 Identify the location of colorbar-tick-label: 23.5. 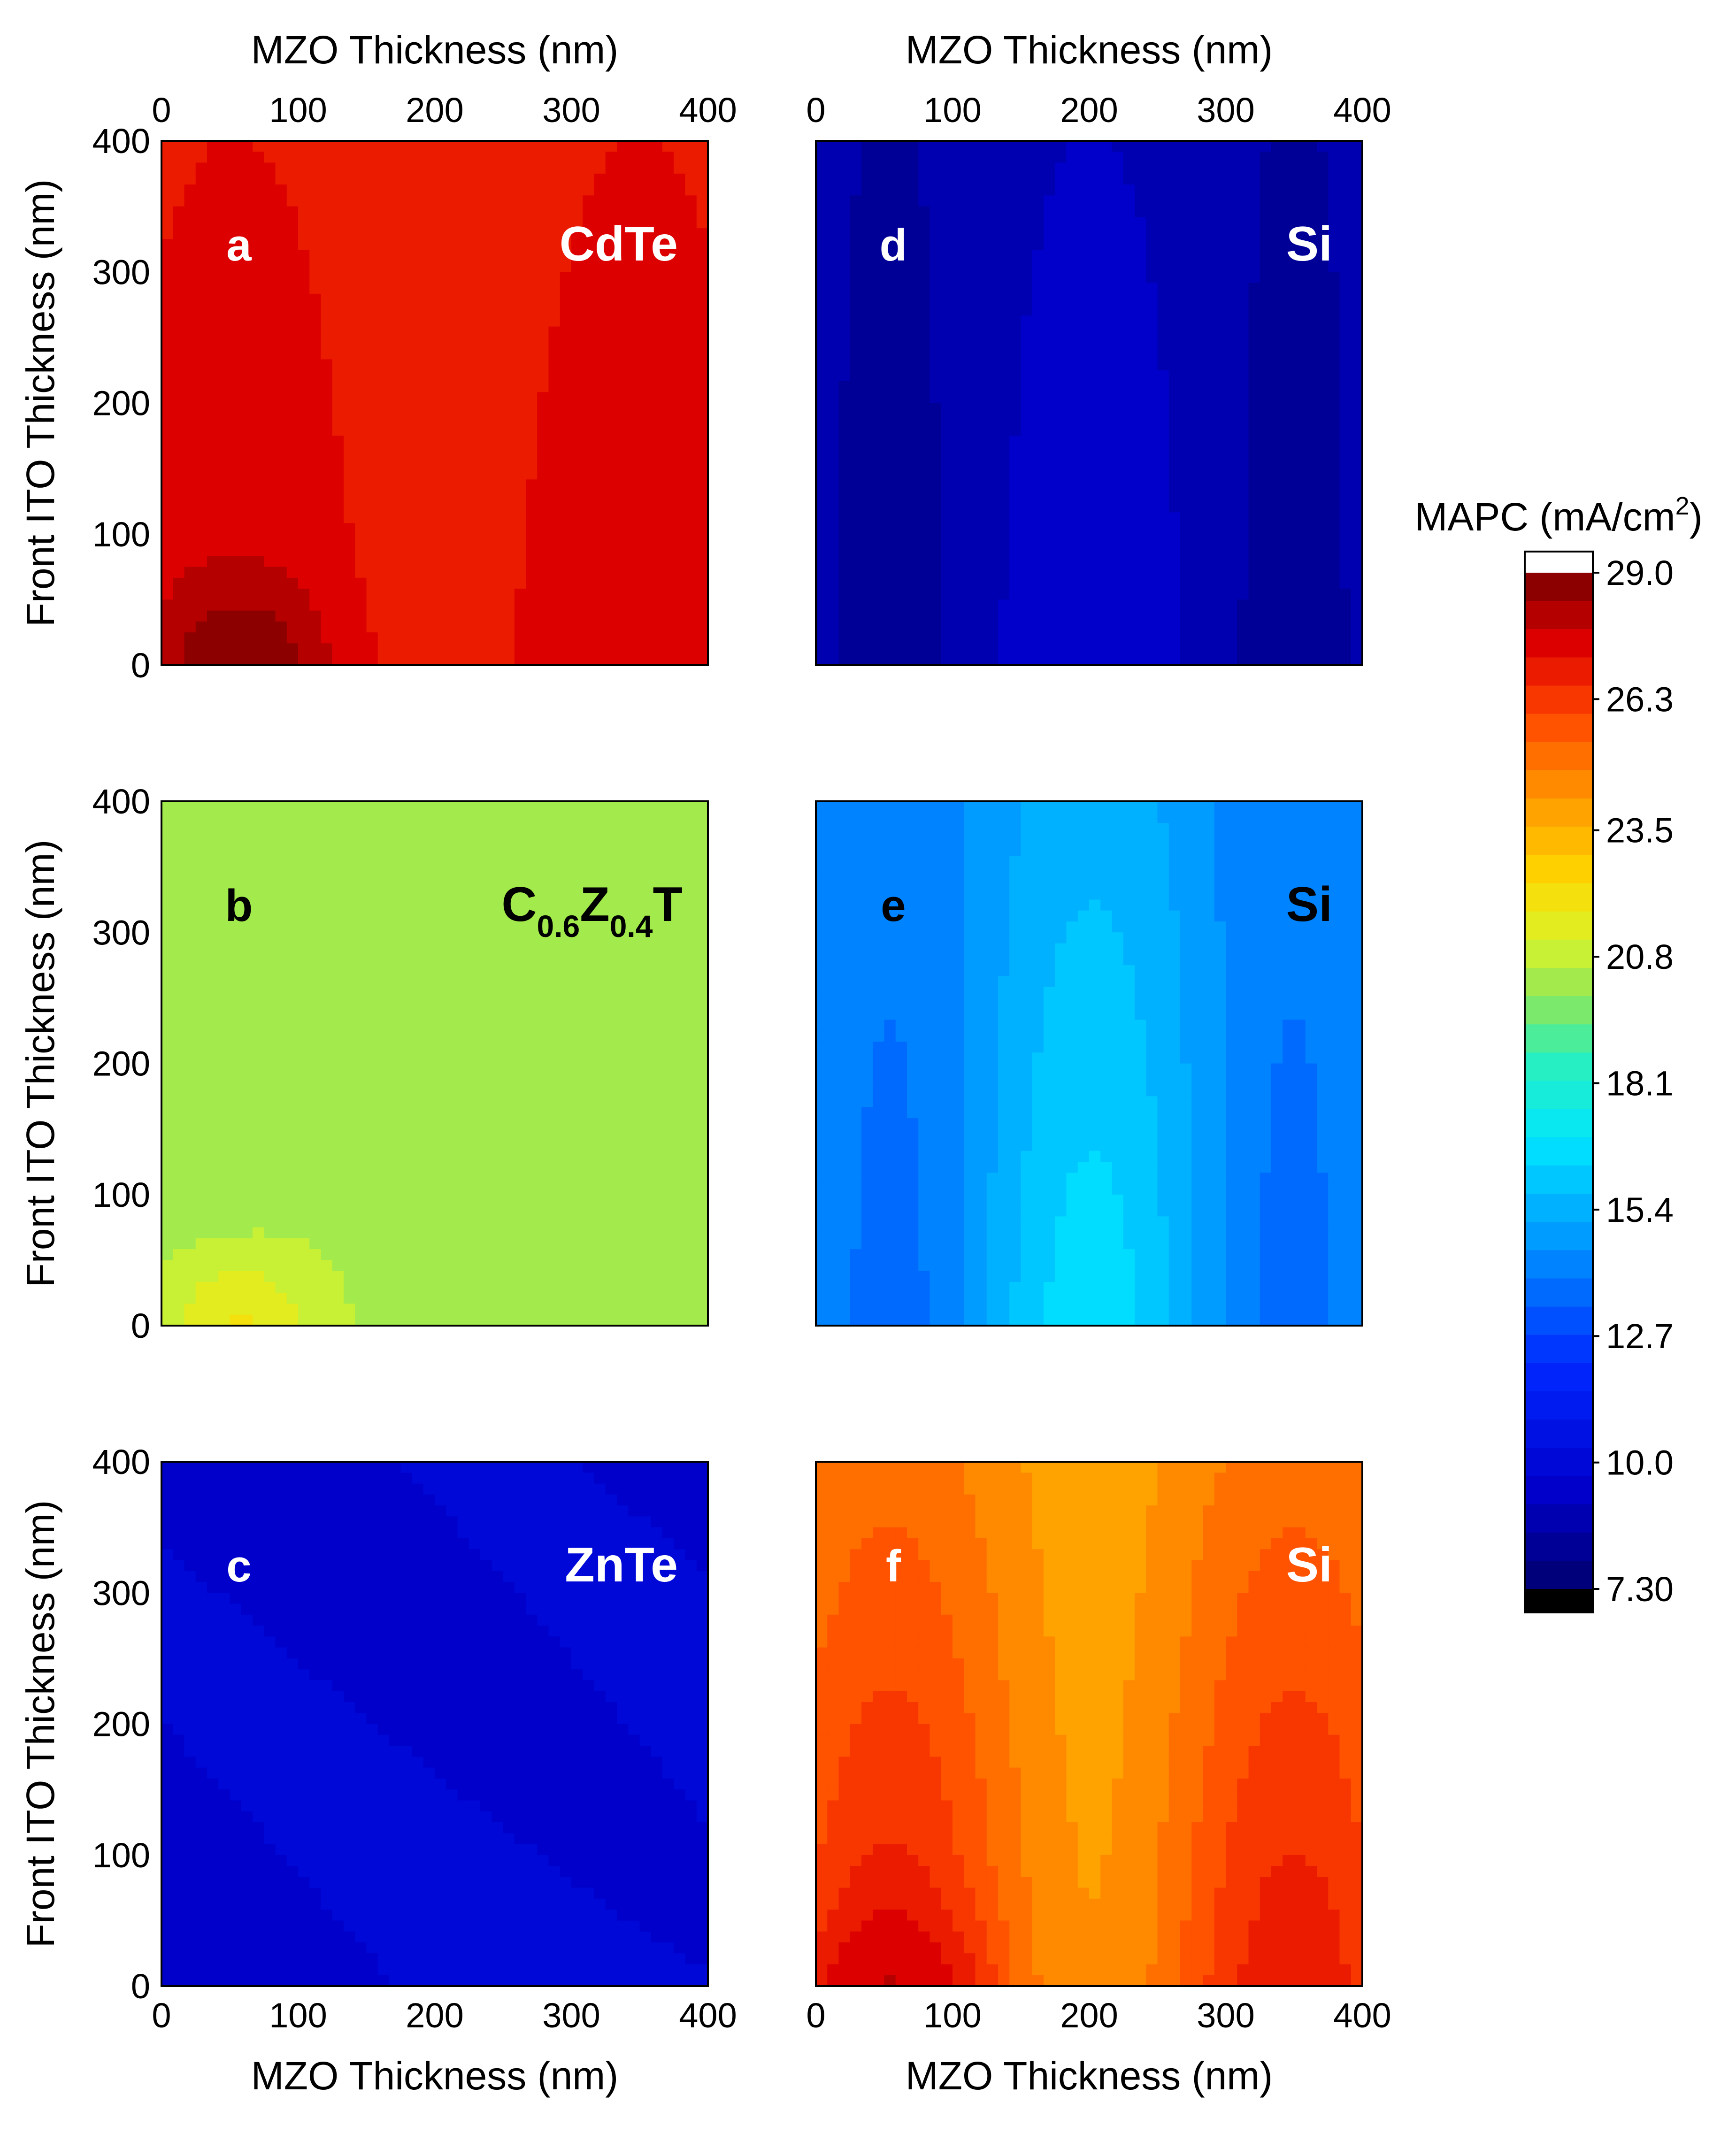
(1640, 830).